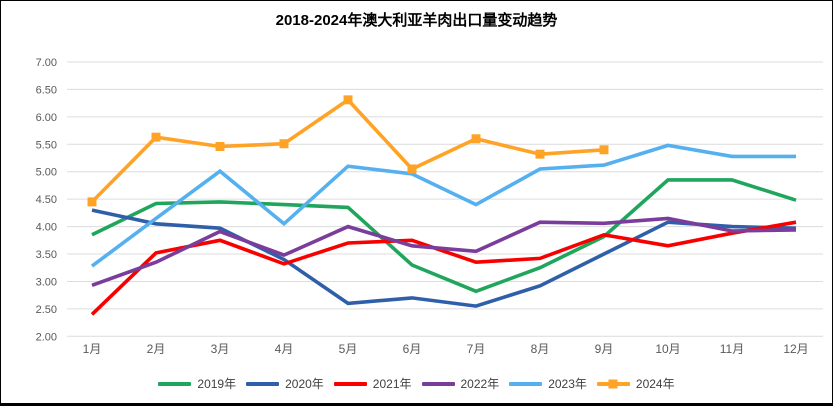 The height and width of the screenshot is (406, 833). I want to click on legend-swatch-2019, so click(175, 384).